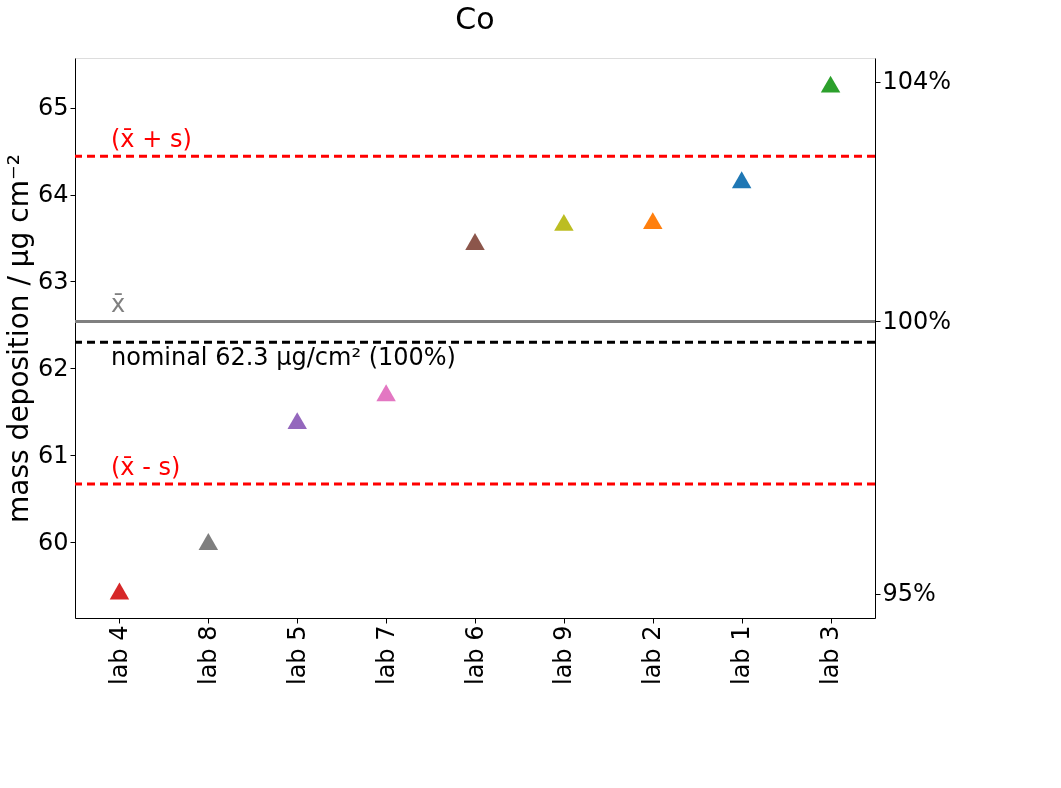 The image size is (1061, 788). What do you see at coordinates (53, 541) in the screenshot?
I see `y-tick-label: 60` at bounding box center [53, 541].